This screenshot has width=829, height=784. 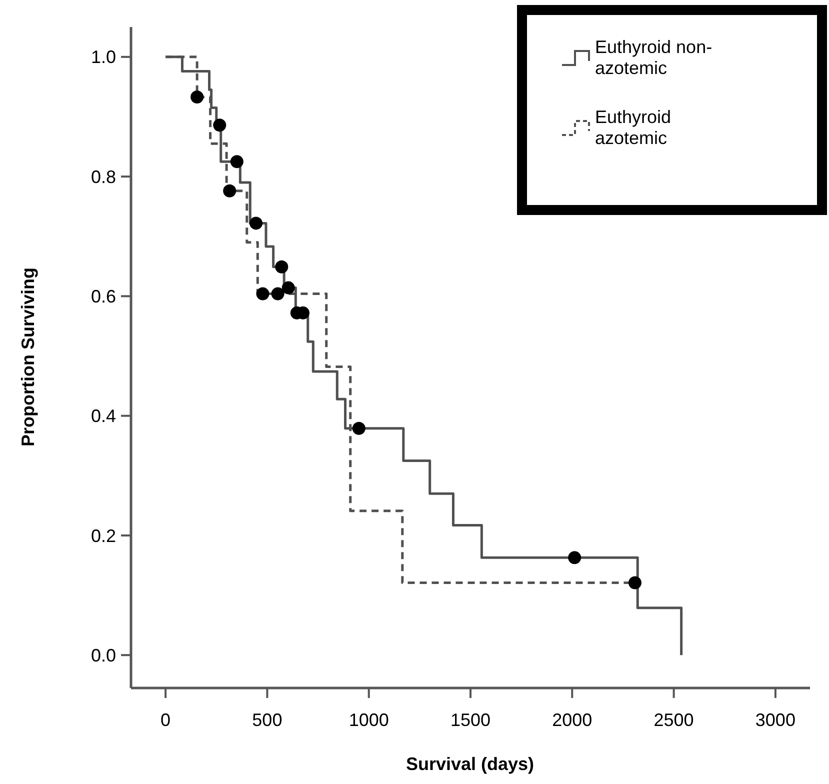 What do you see at coordinates (103, 416) in the screenshot?
I see `y-tick-label: 0.4` at bounding box center [103, 416].